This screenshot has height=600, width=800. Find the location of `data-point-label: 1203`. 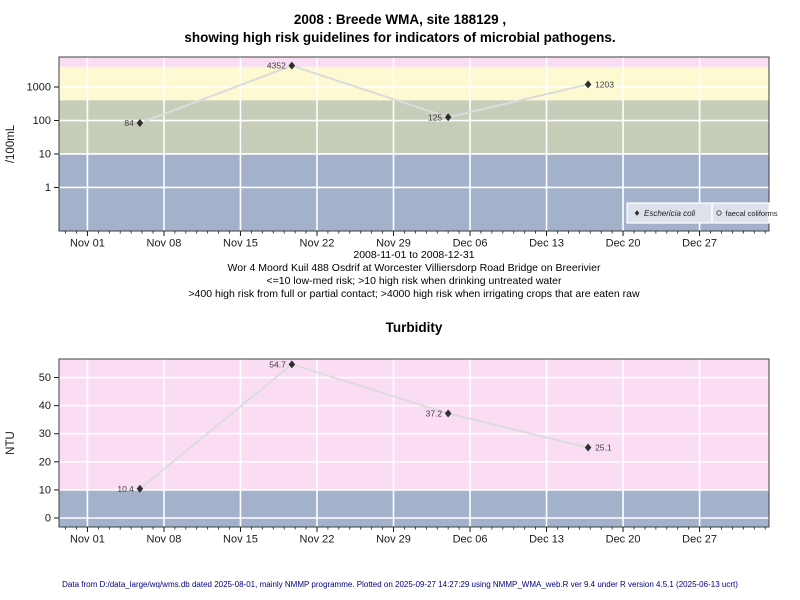

data-point-label: 1203 is located at coordinates (604, 84).